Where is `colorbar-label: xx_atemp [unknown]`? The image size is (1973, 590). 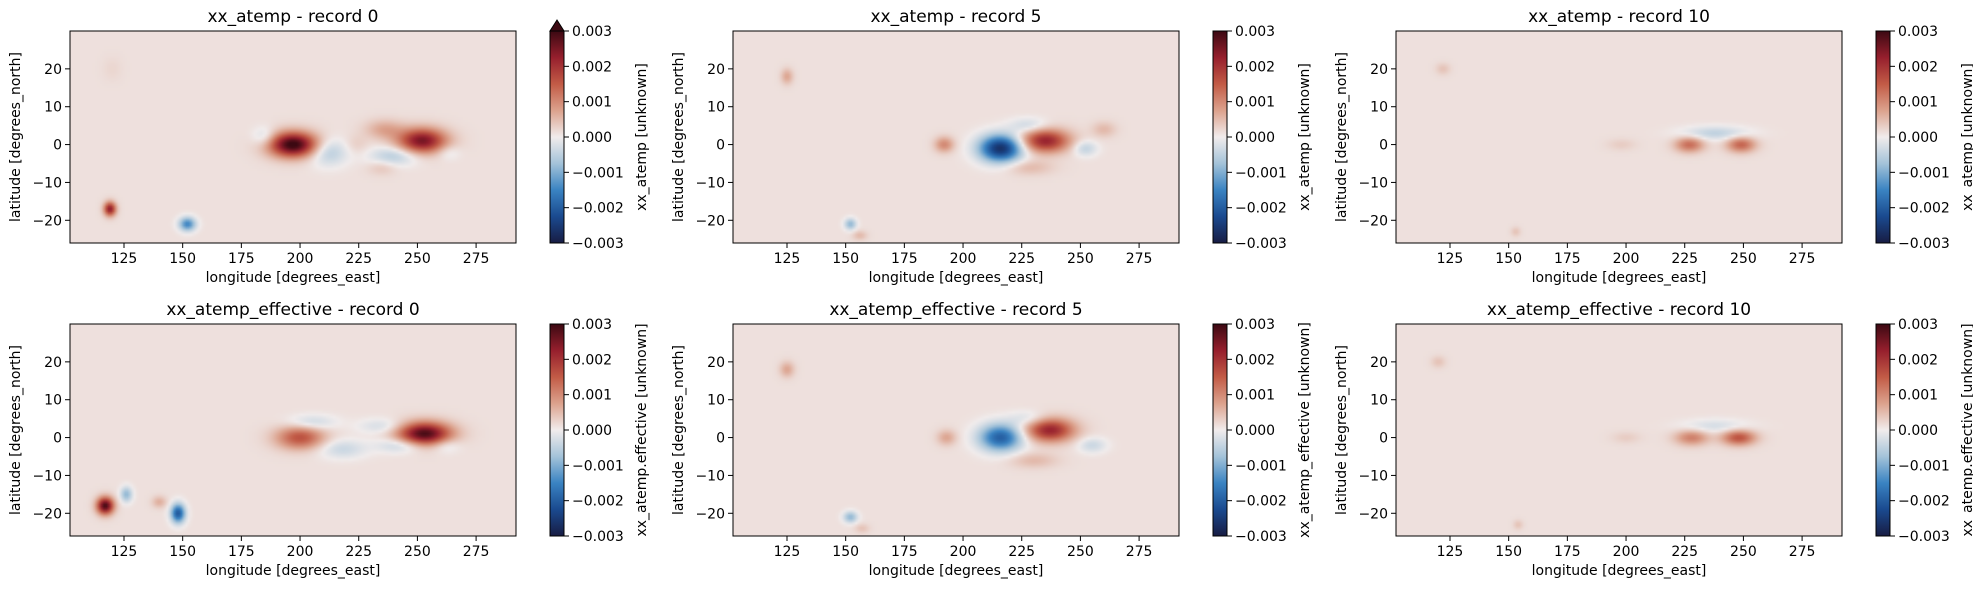
colorbar-label: xx_atemp [unknown] is located at coordinates (1966, 137).